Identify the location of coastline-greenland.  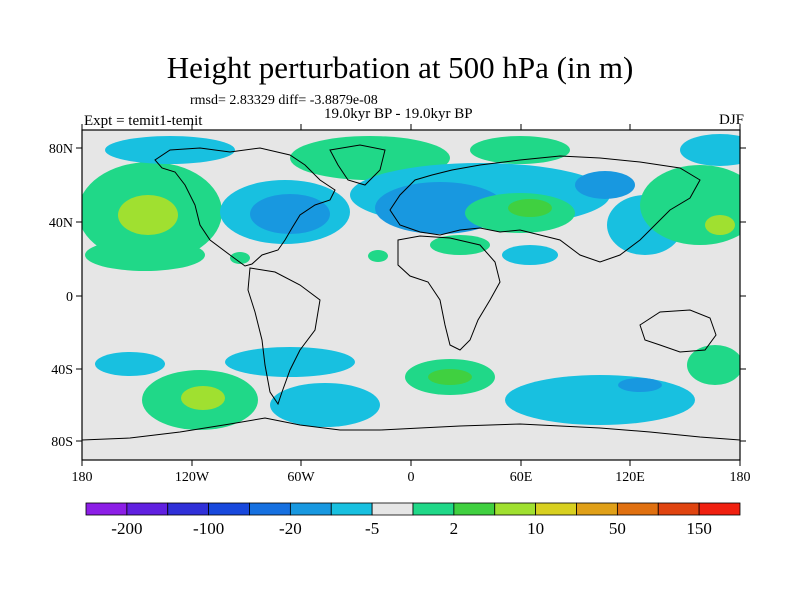
(357, 165).